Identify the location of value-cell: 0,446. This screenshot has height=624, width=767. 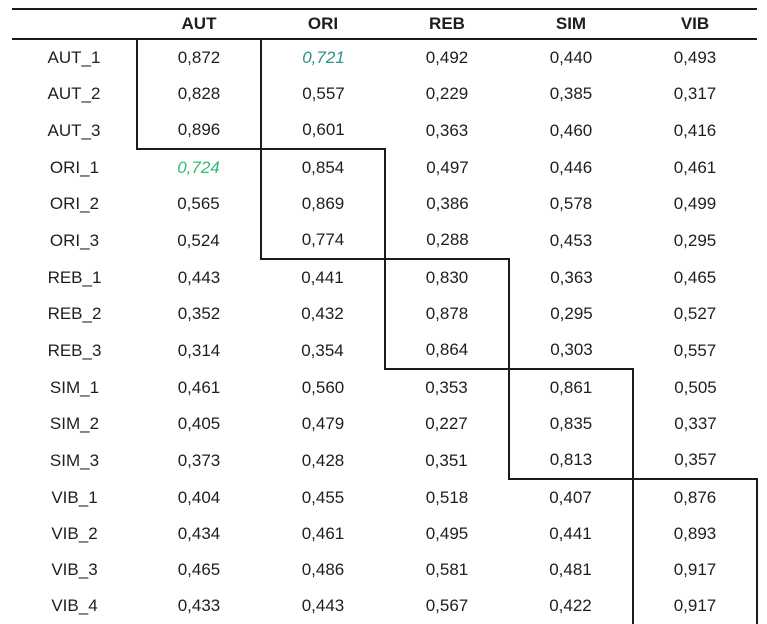
(571, 167).